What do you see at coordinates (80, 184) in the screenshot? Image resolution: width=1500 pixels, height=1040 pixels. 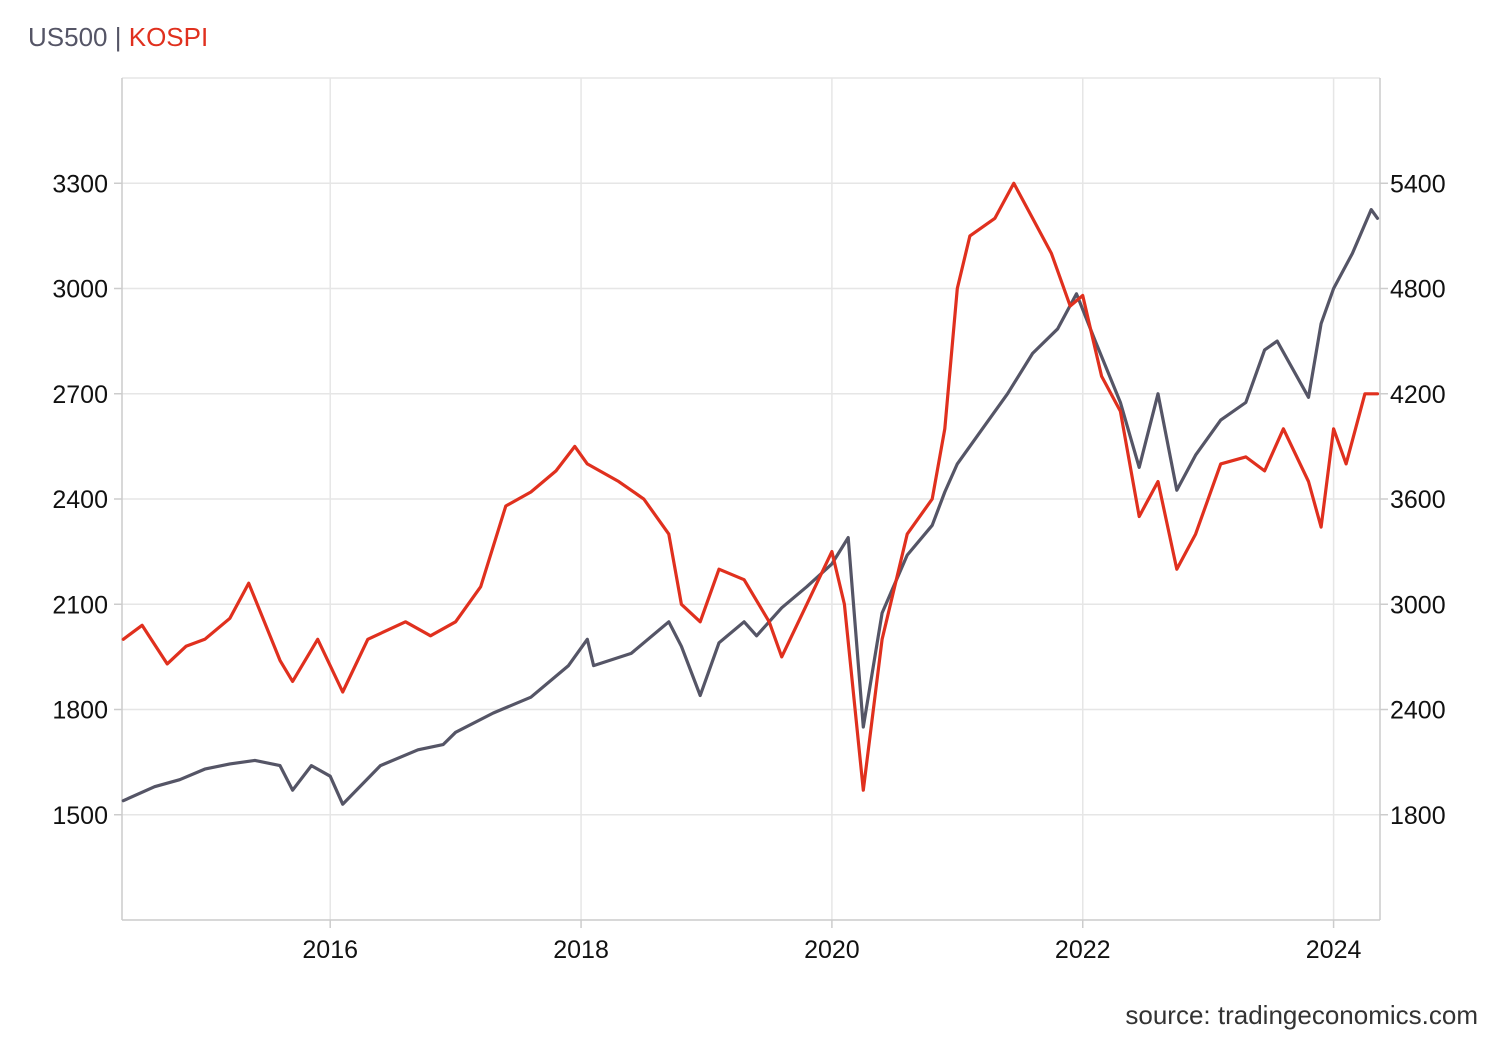 I see `left-tick-label: 3300` at bounding box center [80, 184].